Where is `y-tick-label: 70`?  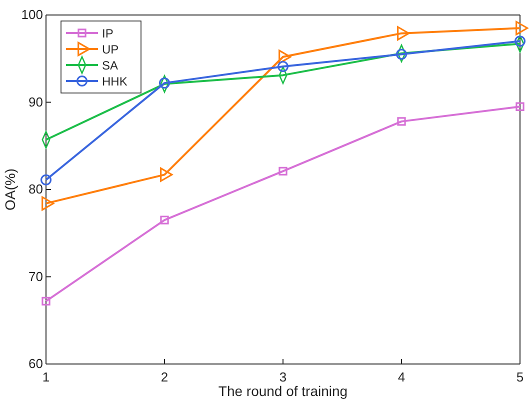 y-tick-label: 70 is located at coordinates (35, 276).